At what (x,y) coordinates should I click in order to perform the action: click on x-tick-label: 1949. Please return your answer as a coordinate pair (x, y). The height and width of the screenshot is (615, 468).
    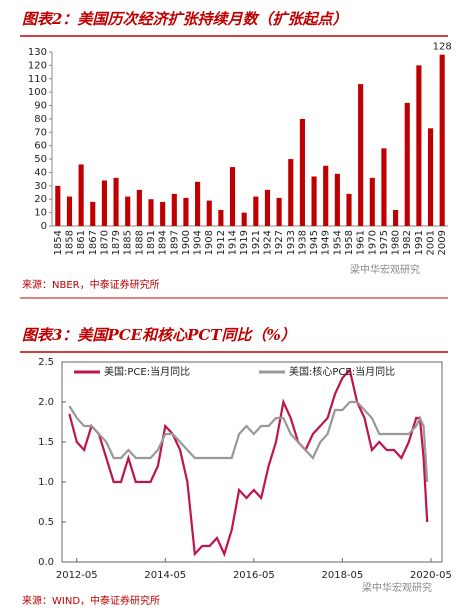
    Looking at the image, I should click on (326, 242).